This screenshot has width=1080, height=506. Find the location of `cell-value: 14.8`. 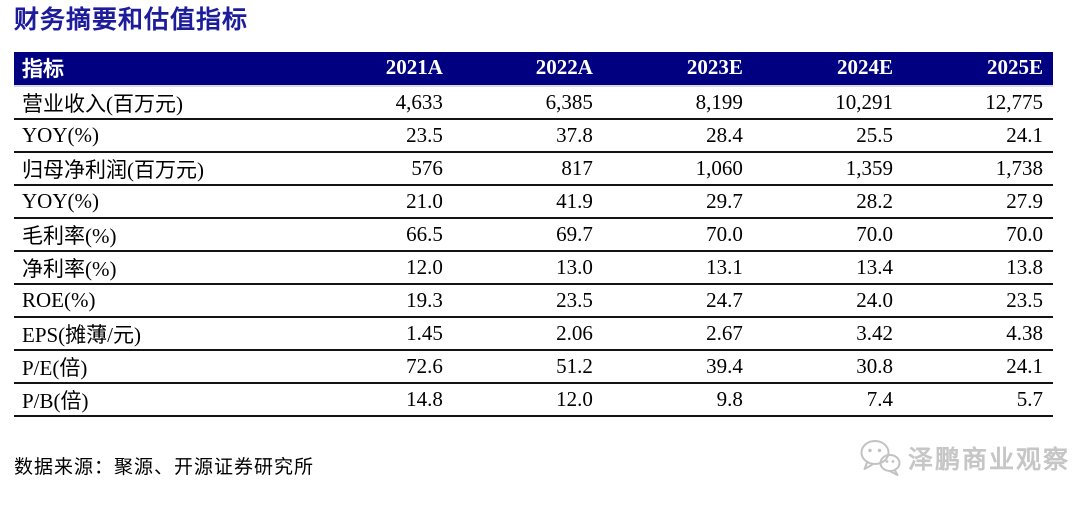

cell-value: 14.8 is located at coordinates (377, 400).